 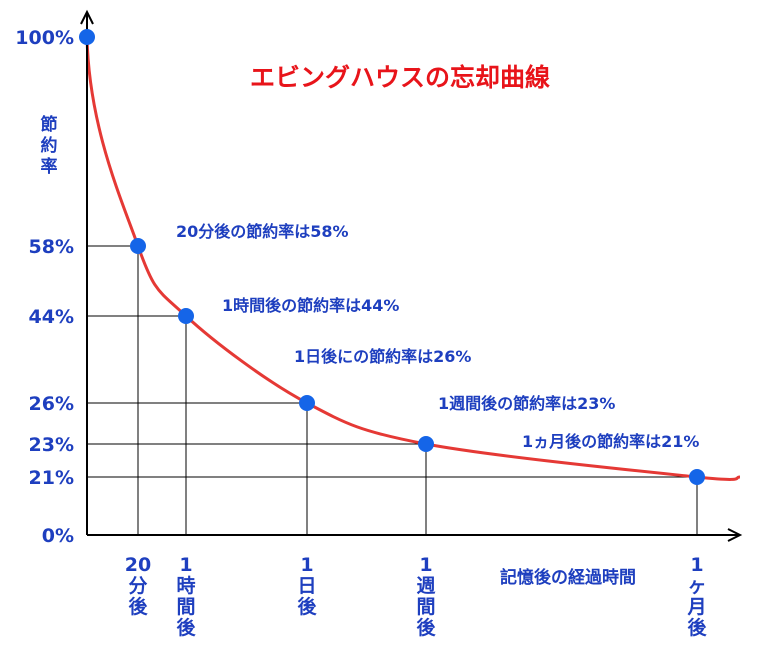 I want to click on x-tick-label-line: 週, so click(x=425, y=586).